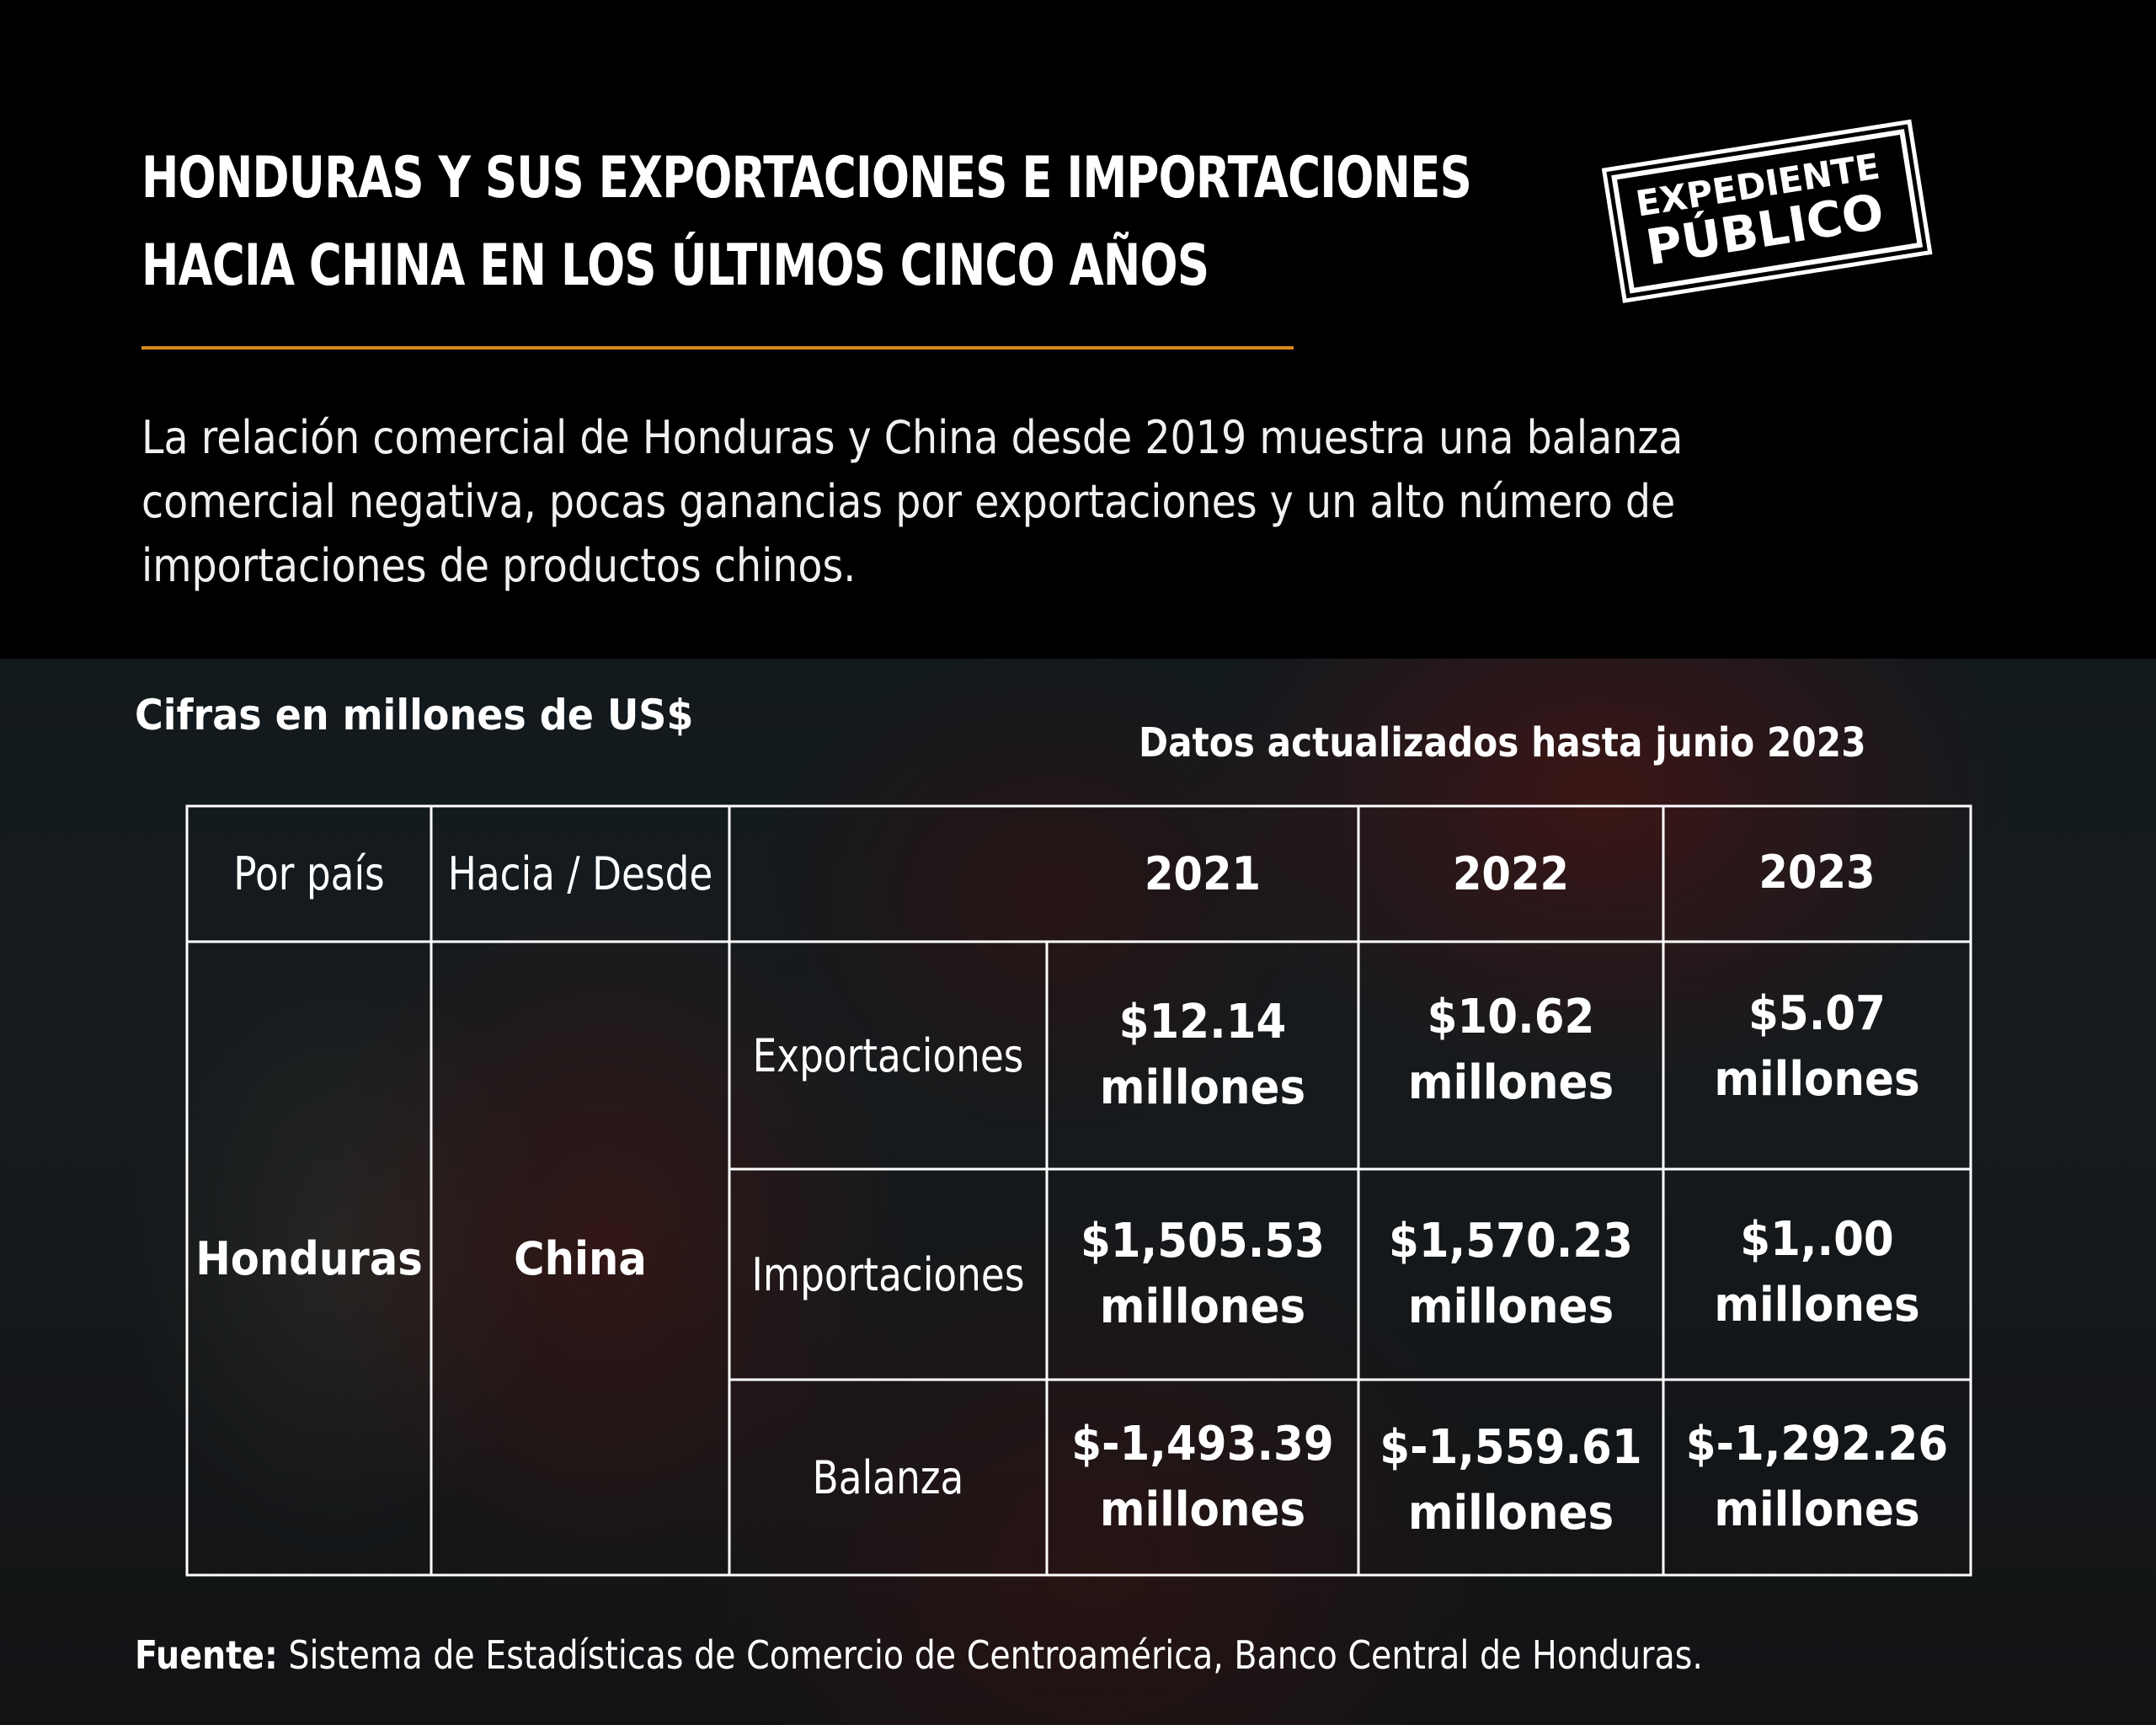 This screenshot has height=1725, width=2156. I want to click on value-importaciones-2021: $1,505.53 millones, so click(1202, 1274).